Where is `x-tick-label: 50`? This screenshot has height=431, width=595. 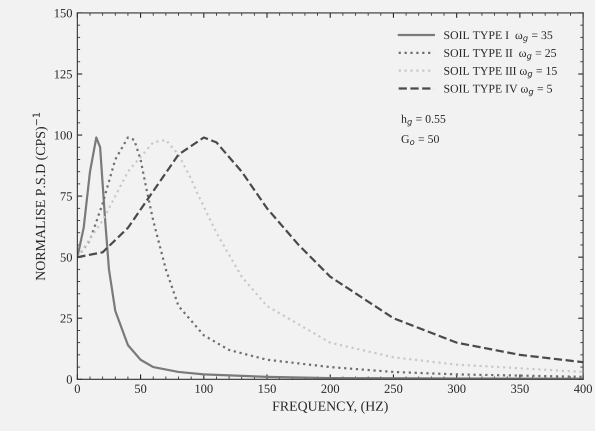 x-tick-label: 50 is located at coordinates (140, 388).